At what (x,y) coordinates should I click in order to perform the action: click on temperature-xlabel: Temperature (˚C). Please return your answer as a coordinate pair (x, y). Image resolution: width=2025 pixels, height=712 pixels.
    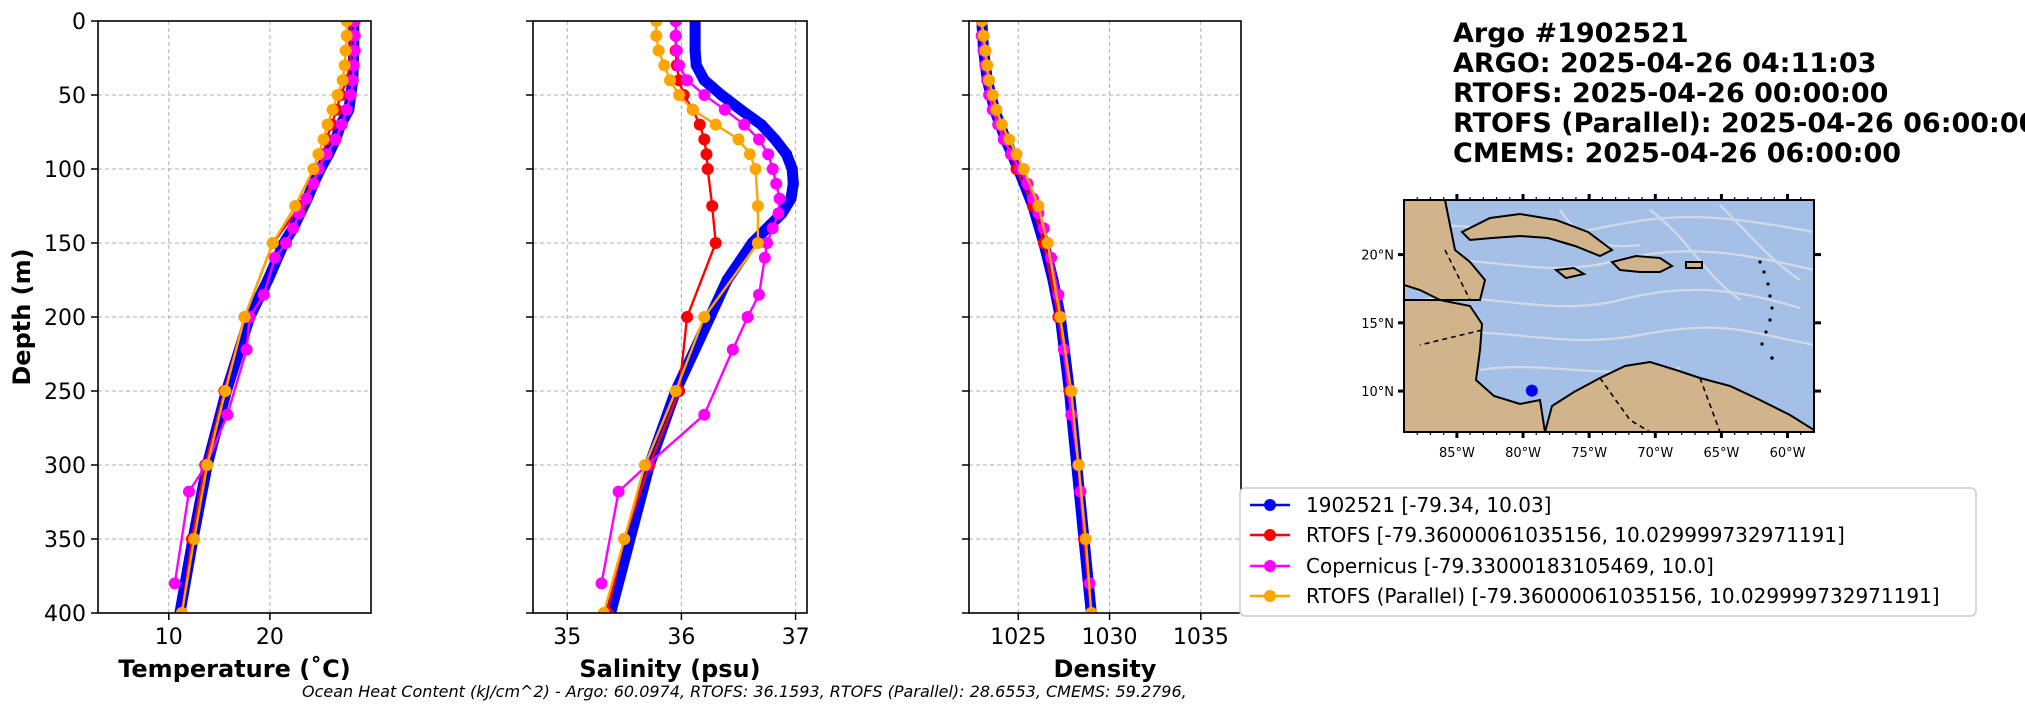
    Looking at the image, I should click on (234, 669).